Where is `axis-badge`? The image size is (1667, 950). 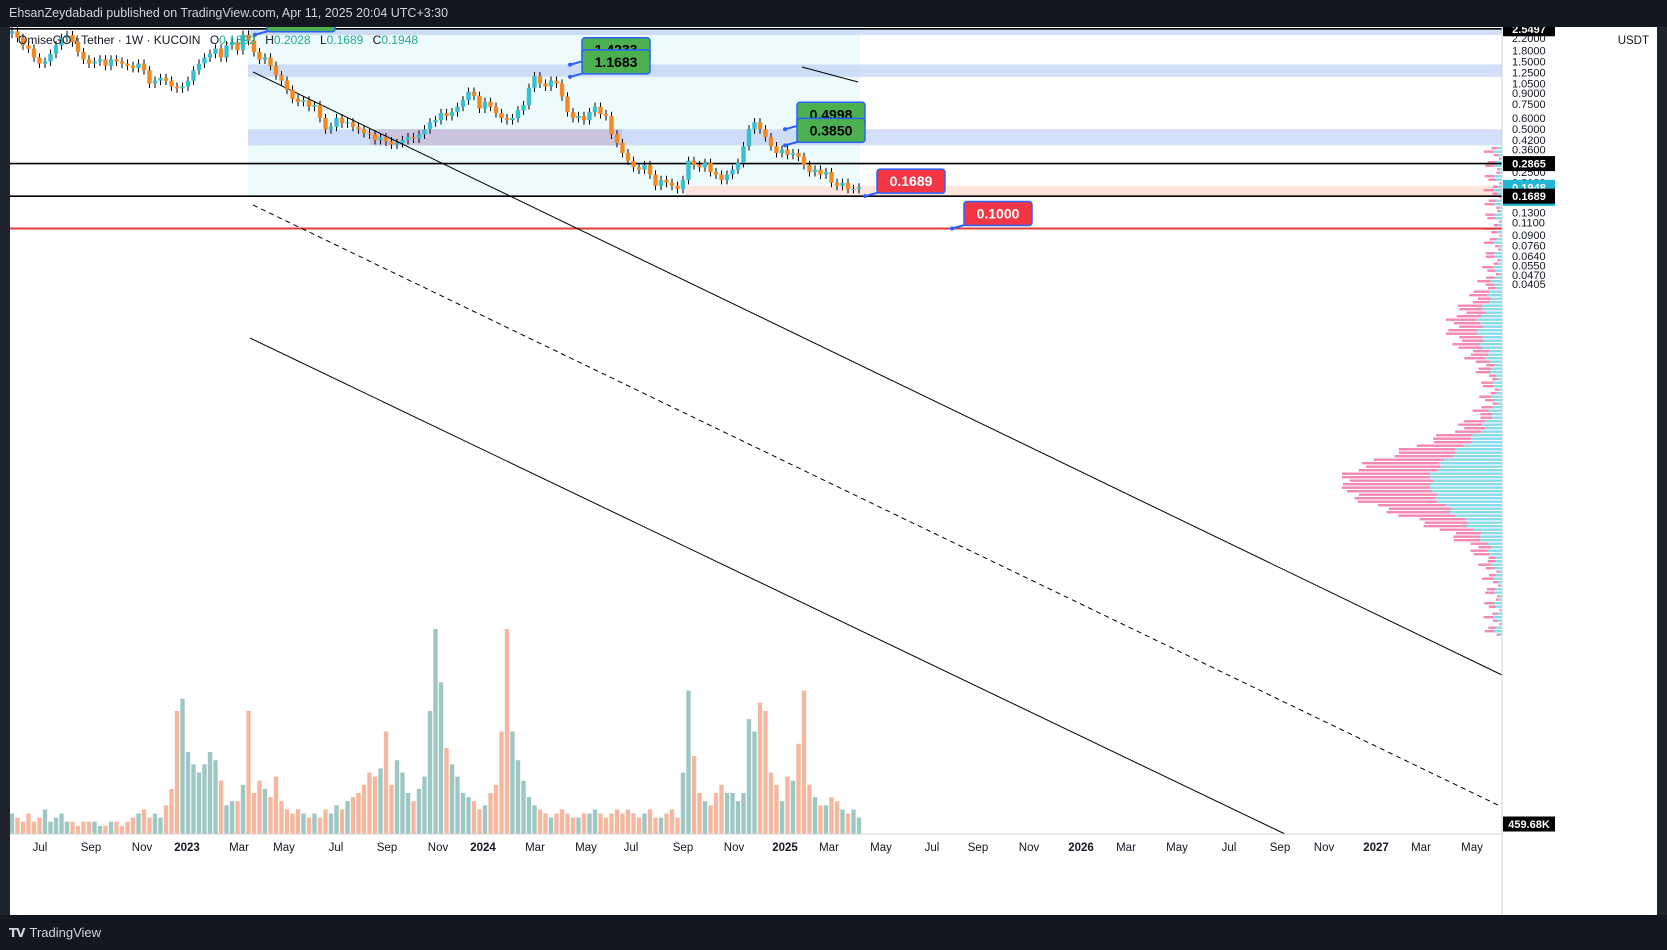
axis-badge is located at coordinates (1529, 196).